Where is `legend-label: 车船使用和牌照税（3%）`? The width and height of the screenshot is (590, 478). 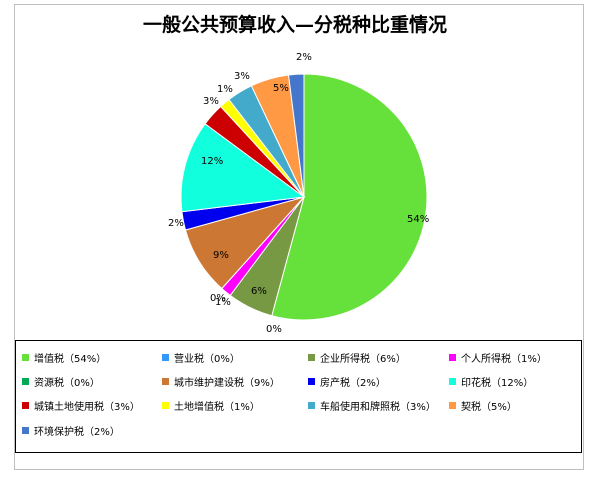 legend-label: 车船使用和牌照税（3%） is located at coordinates (378, 407).